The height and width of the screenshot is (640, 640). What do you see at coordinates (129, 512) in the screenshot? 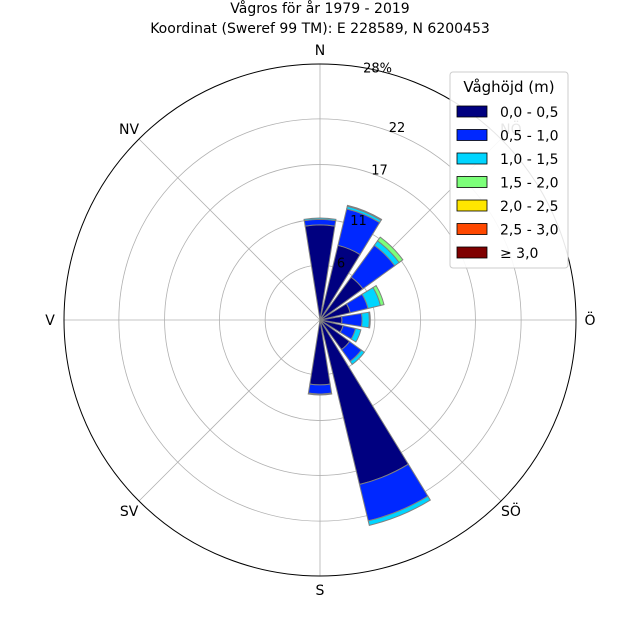
I see `direction-label-5: SV` at bounding box center [129, 512].